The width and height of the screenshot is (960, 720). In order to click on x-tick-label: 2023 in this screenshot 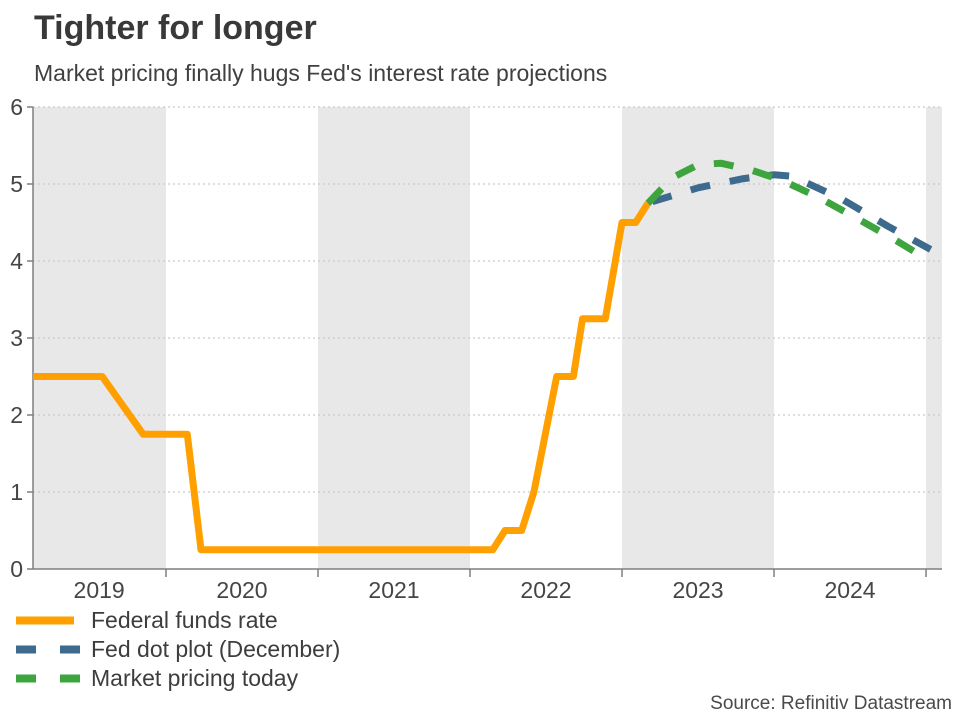, I will do `click(697, 590)`.